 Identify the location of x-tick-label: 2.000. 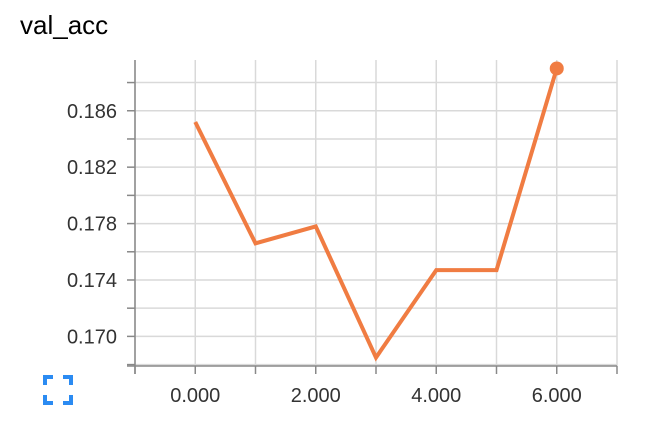
(316, 396).